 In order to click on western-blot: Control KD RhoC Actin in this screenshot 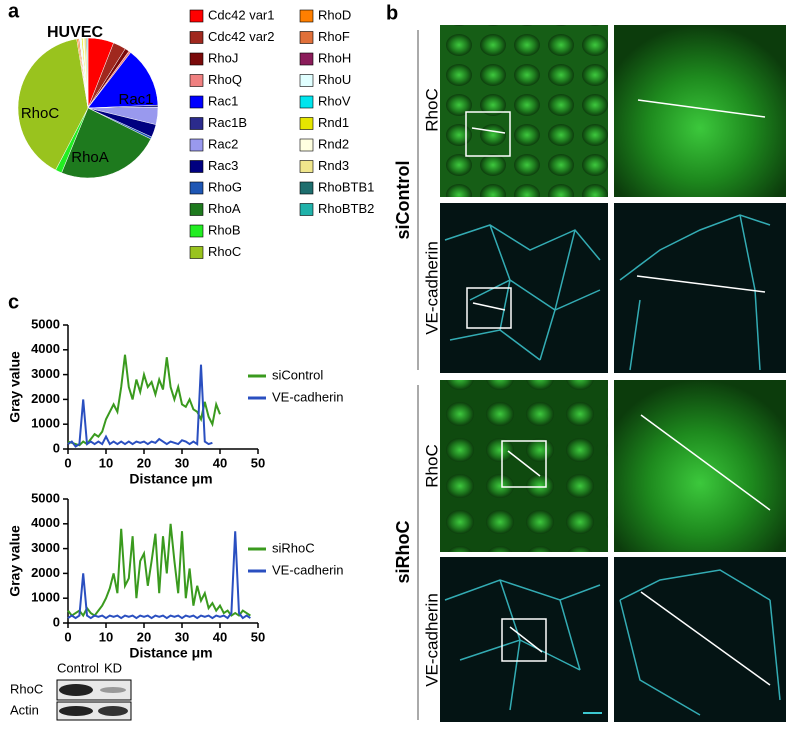, I will do `click(71, 690)`.